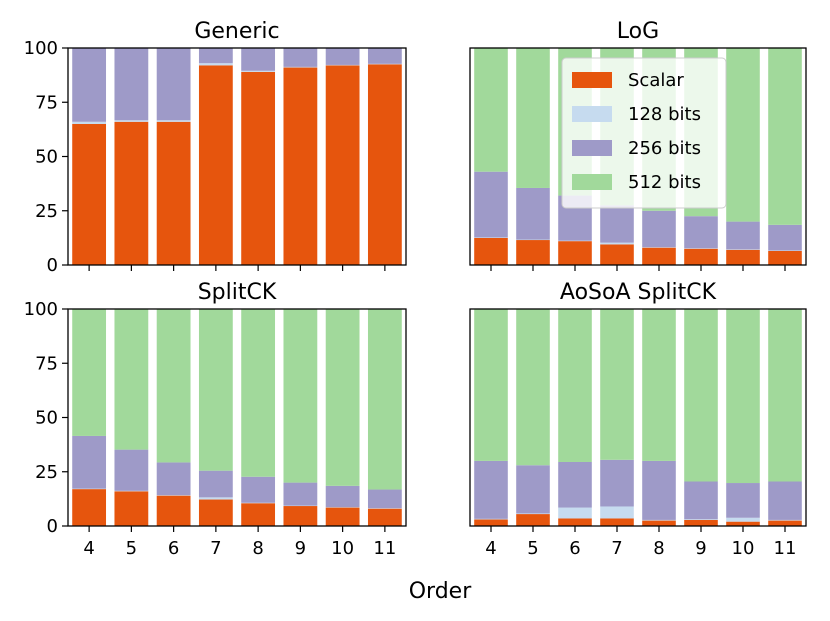 This screenshot has width=830, height=621. What do you see at coordinates (258, 168) in the screenshot?
I see `bar-generic-order-8-scalar` at bounding box center [258, 168].